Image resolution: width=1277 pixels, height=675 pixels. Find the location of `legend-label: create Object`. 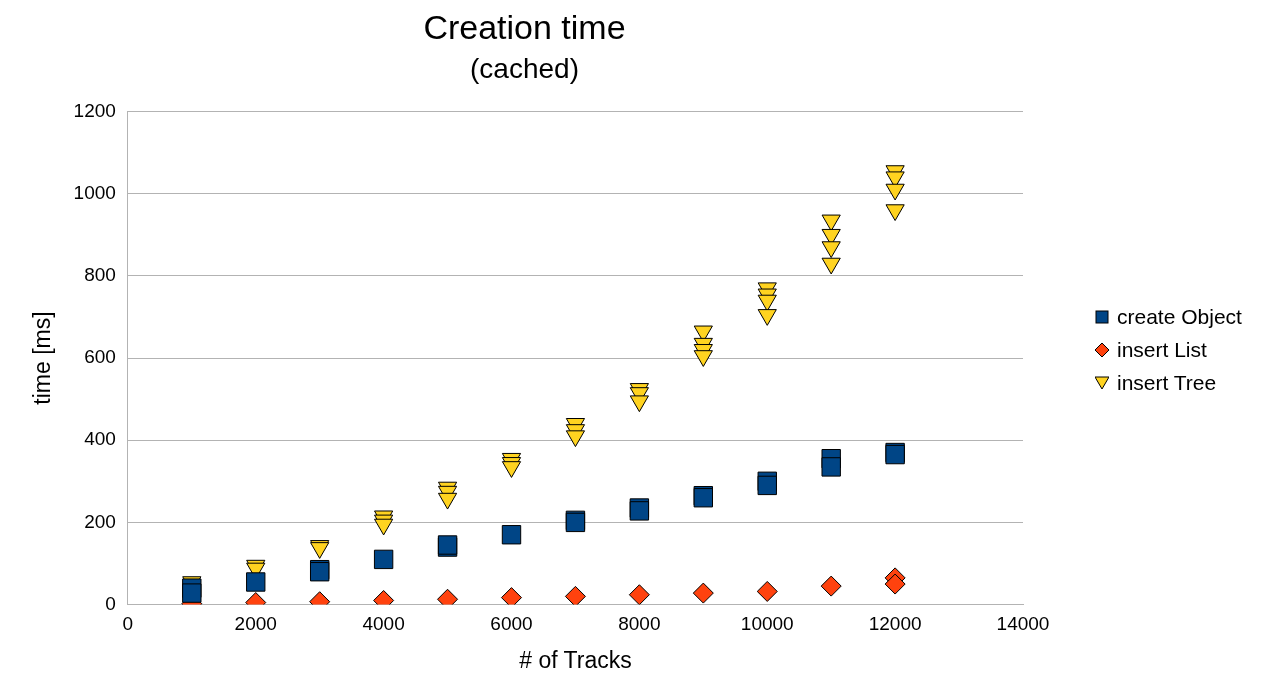

legend-label: create Object is located at coordinates (1179, 316).